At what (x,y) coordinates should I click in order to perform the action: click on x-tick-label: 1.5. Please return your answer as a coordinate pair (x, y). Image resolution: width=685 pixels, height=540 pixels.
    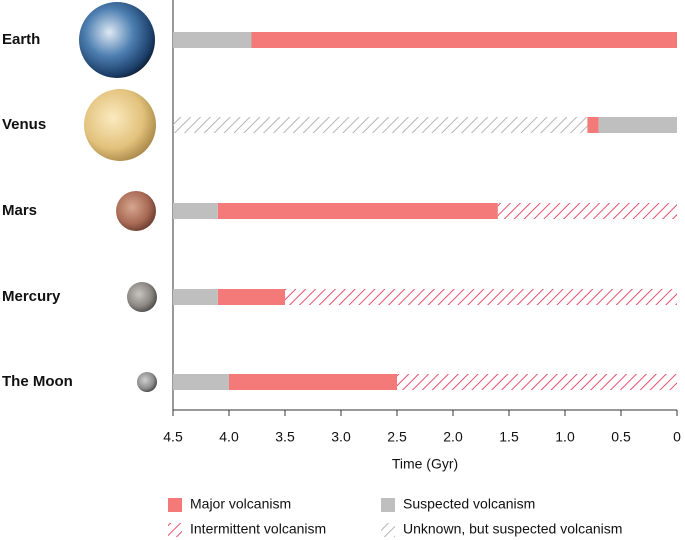
    Looking at the image, I should click on (509, 437).